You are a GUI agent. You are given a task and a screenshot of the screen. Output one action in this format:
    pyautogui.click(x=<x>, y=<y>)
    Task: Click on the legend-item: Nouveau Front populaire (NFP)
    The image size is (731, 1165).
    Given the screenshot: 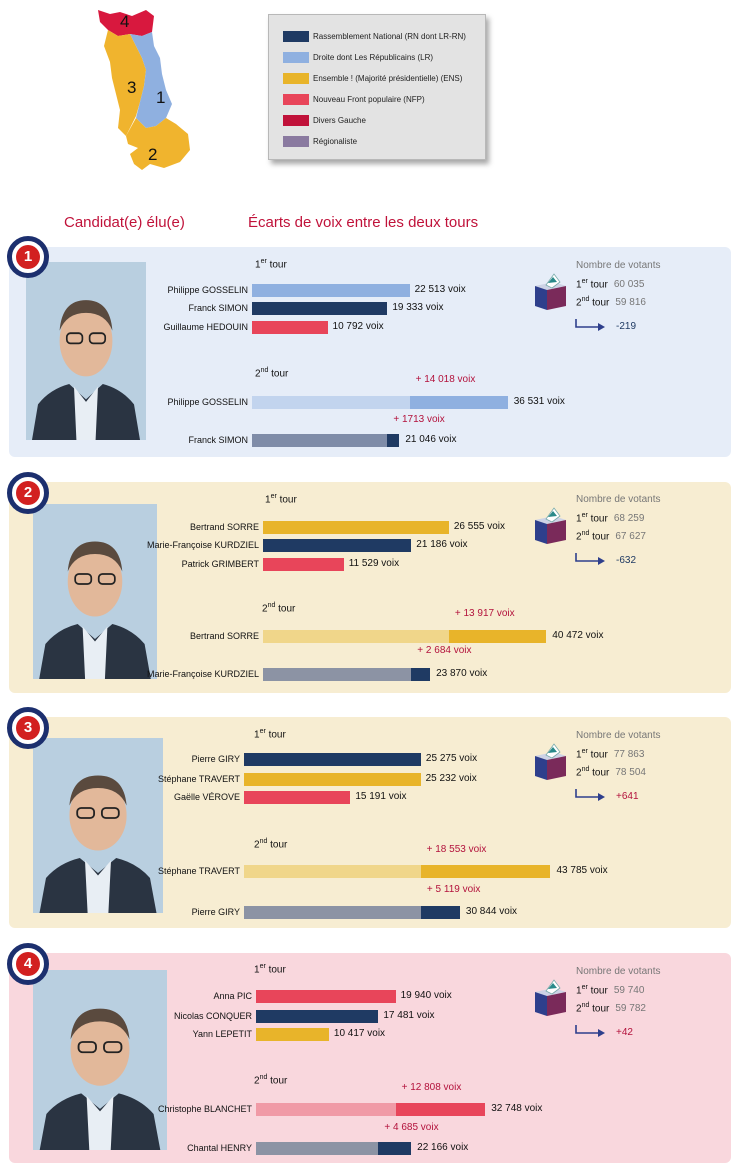 What is the action you would take?
    pyautogui.click(x=354, y=99)
    